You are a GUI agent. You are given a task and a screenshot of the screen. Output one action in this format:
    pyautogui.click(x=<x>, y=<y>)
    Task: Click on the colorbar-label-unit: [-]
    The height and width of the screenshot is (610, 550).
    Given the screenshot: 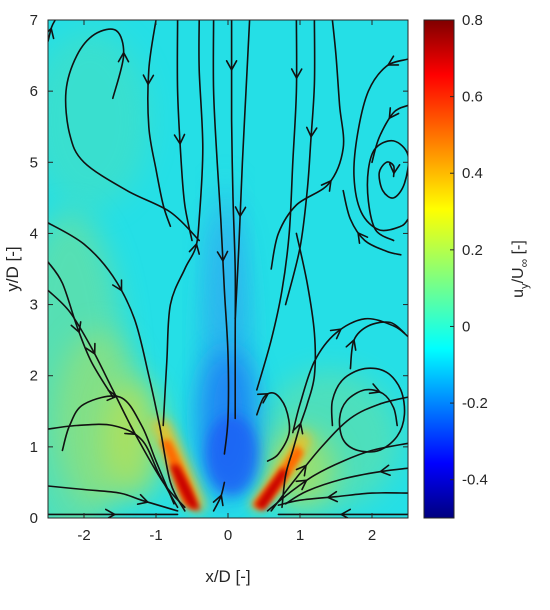 What is the action you would take?
    pyautogui.click(x=518, y=249)
    